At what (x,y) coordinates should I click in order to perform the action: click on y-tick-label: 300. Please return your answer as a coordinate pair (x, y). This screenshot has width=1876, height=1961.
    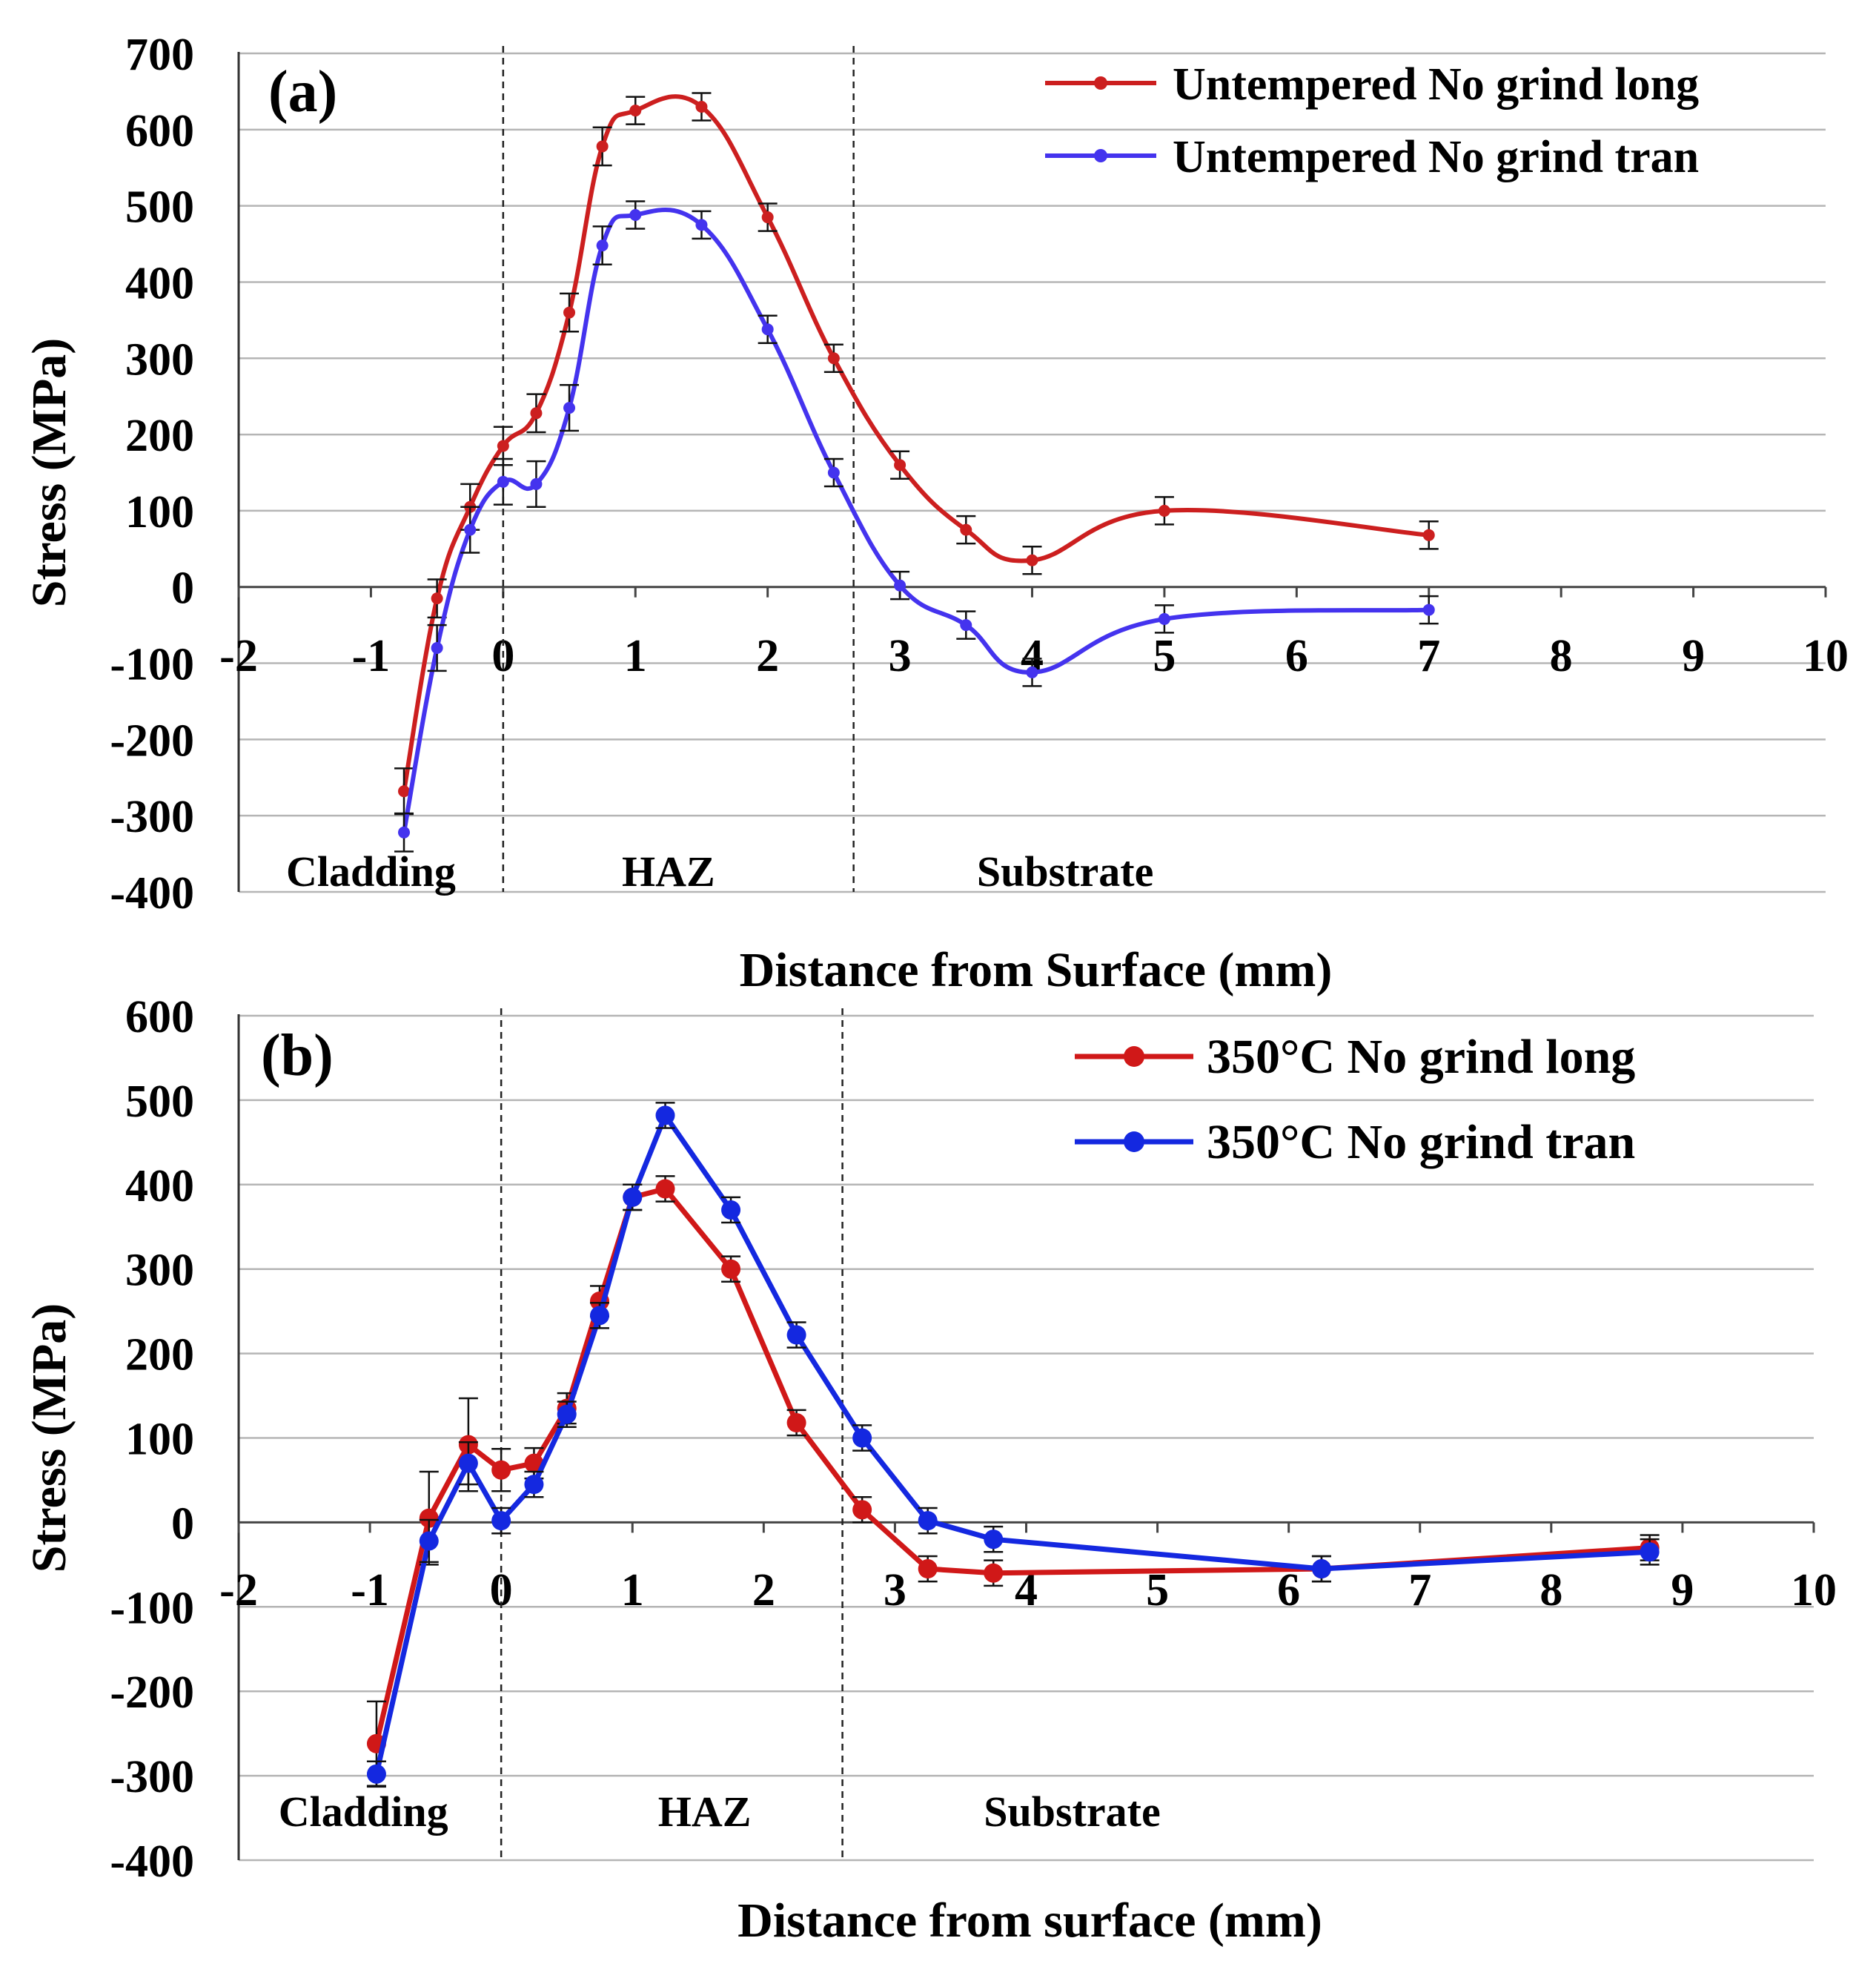
    Looking at the image, I should click on (159, 360).